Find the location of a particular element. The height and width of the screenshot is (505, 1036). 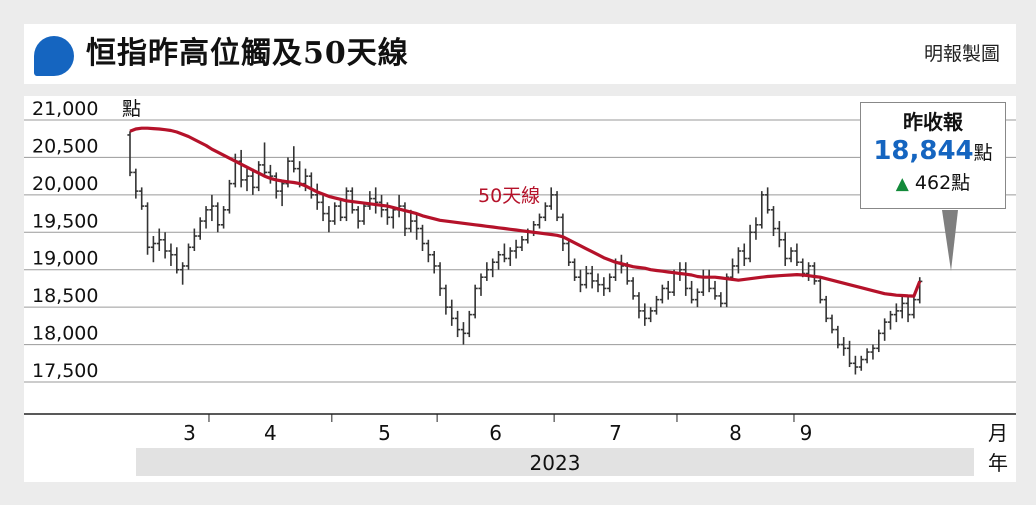

x-month-label: 9 is located at coordinates (806, 433).